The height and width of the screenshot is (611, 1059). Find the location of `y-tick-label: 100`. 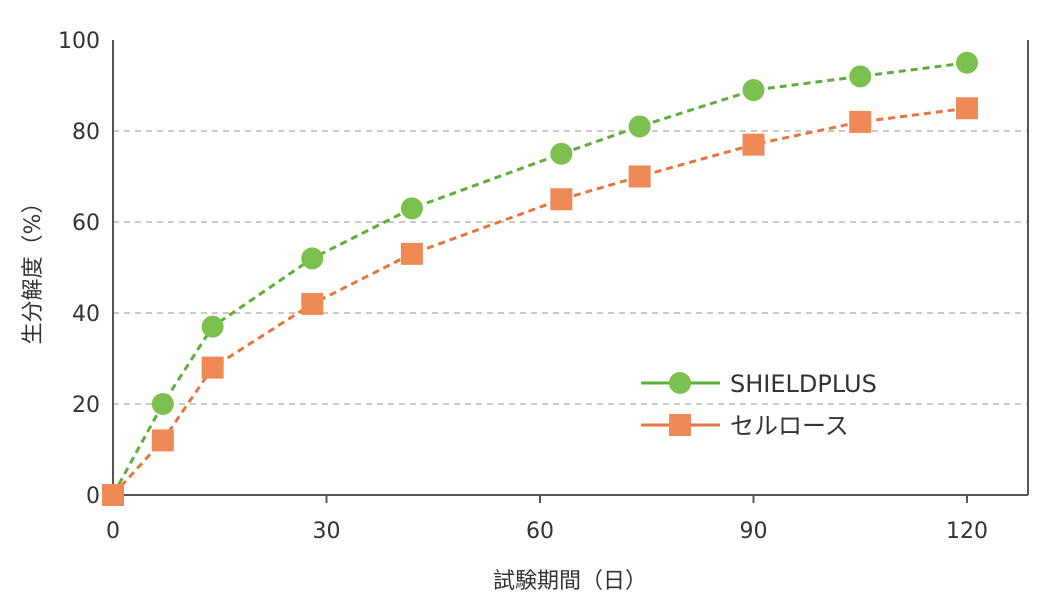

y-tick-label: 100 is located at coordinates (79, 41).